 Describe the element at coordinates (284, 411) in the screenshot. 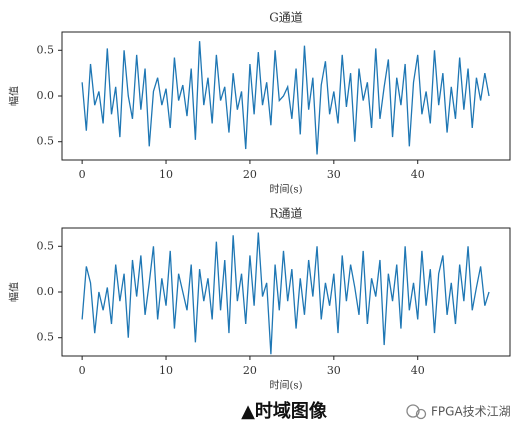

I see `caption: ▲时域图像` at that location.